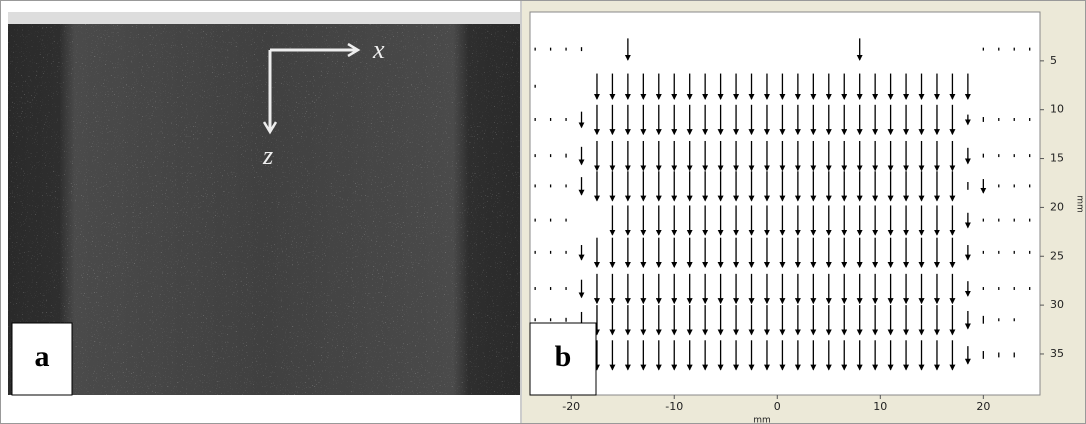  Describe the element at coordinates (1057, 304) in the screenshot. I see `y-tick-label: 30` at that location.